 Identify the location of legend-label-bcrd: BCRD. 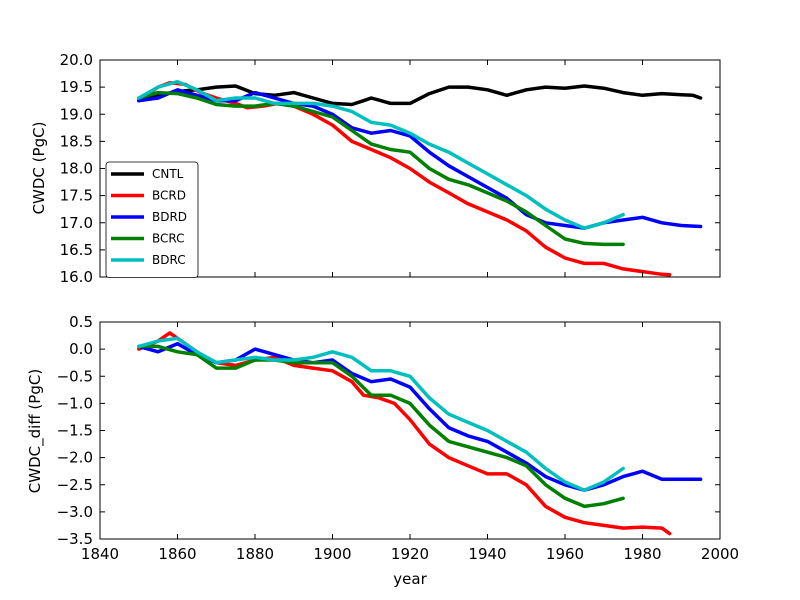
(169, 196).